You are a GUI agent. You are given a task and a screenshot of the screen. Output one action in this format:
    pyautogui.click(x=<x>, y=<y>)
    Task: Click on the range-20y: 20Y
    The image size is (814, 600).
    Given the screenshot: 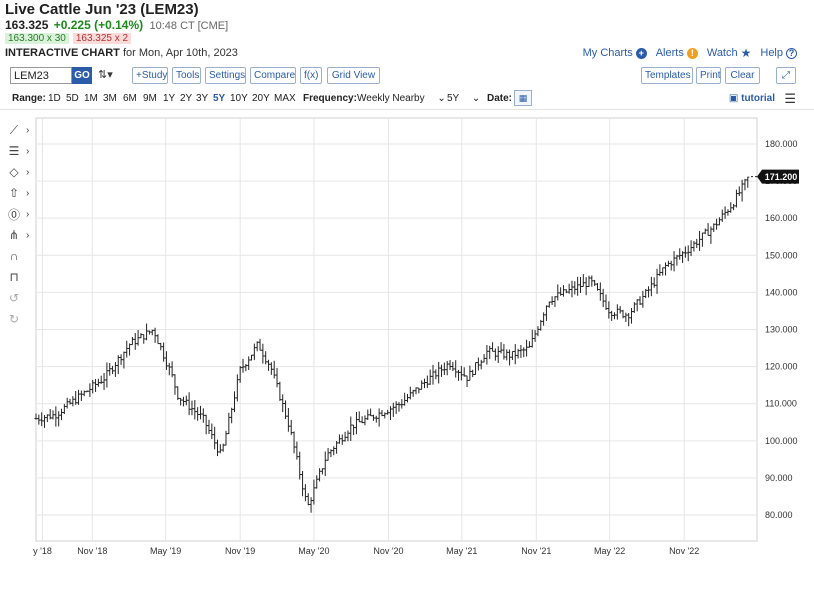 What is the action you would take?
    pyautogui.click(x=261, y=98)
    